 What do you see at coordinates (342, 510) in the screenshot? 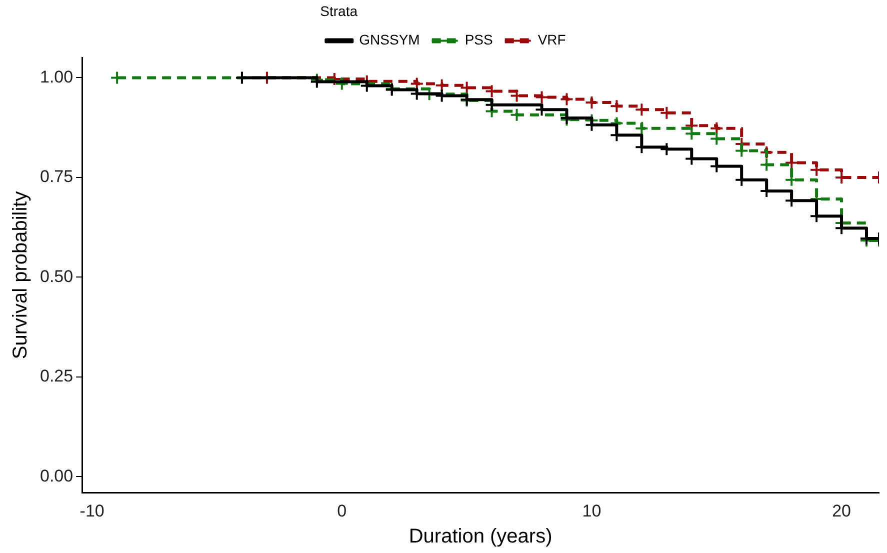
I see `x-tick-label: 0` at bounding box center [342, 510].